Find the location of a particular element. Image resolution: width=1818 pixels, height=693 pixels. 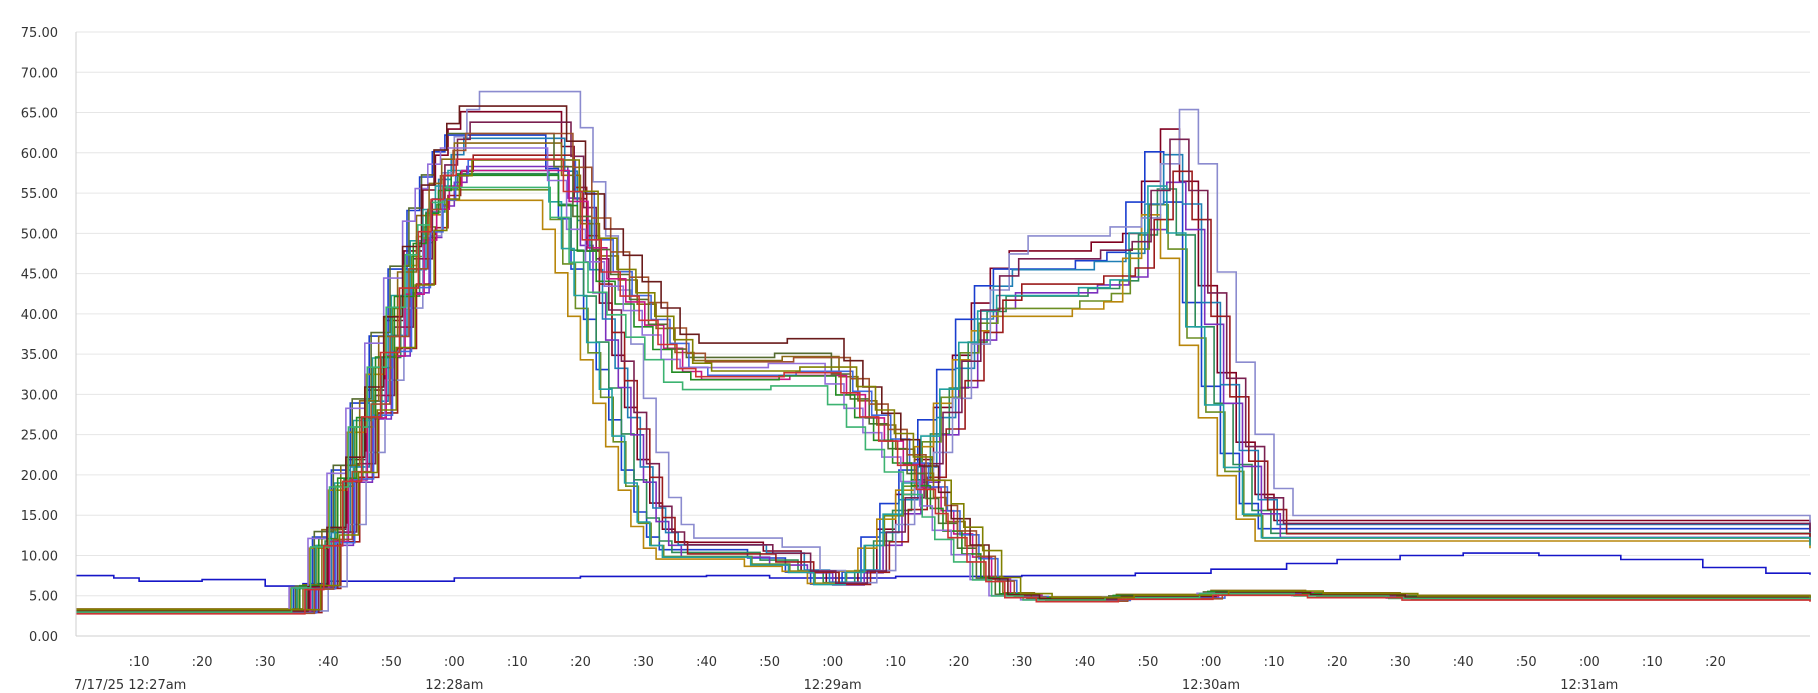

y-tick-label: 45.00 is located at coordinates (39, 275).